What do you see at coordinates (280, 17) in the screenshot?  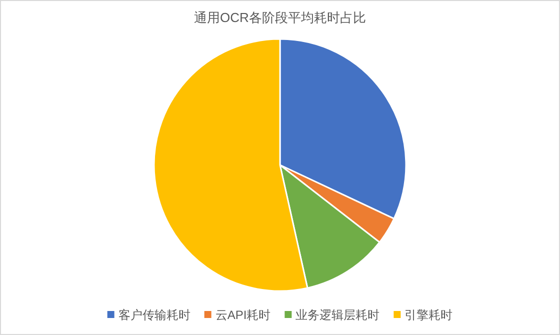 I see `chart-title: 通用OCR各阶段平均耗时占比` at bounding box center [280, 17].